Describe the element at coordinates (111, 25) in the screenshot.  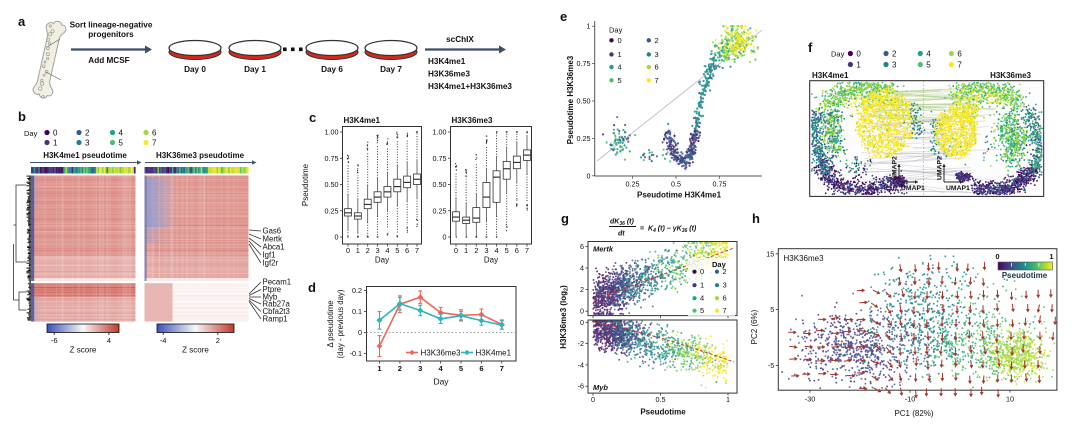
I see `svg-text: Sort lineage-negative` at that location.